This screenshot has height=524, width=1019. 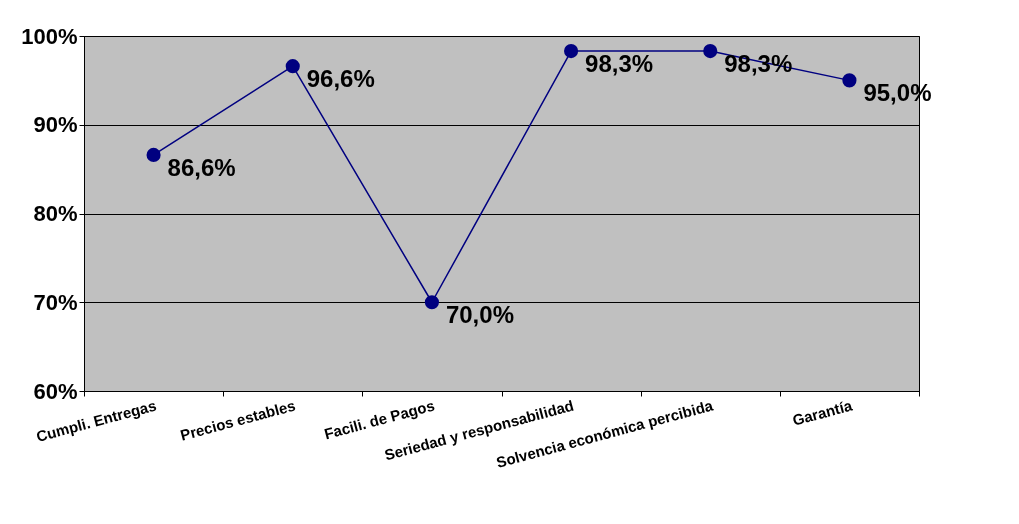 What do you see at coordinates (479, 315) in the screenshot?
I see `data-label: 70,0%` at bounding box center [479, 315].